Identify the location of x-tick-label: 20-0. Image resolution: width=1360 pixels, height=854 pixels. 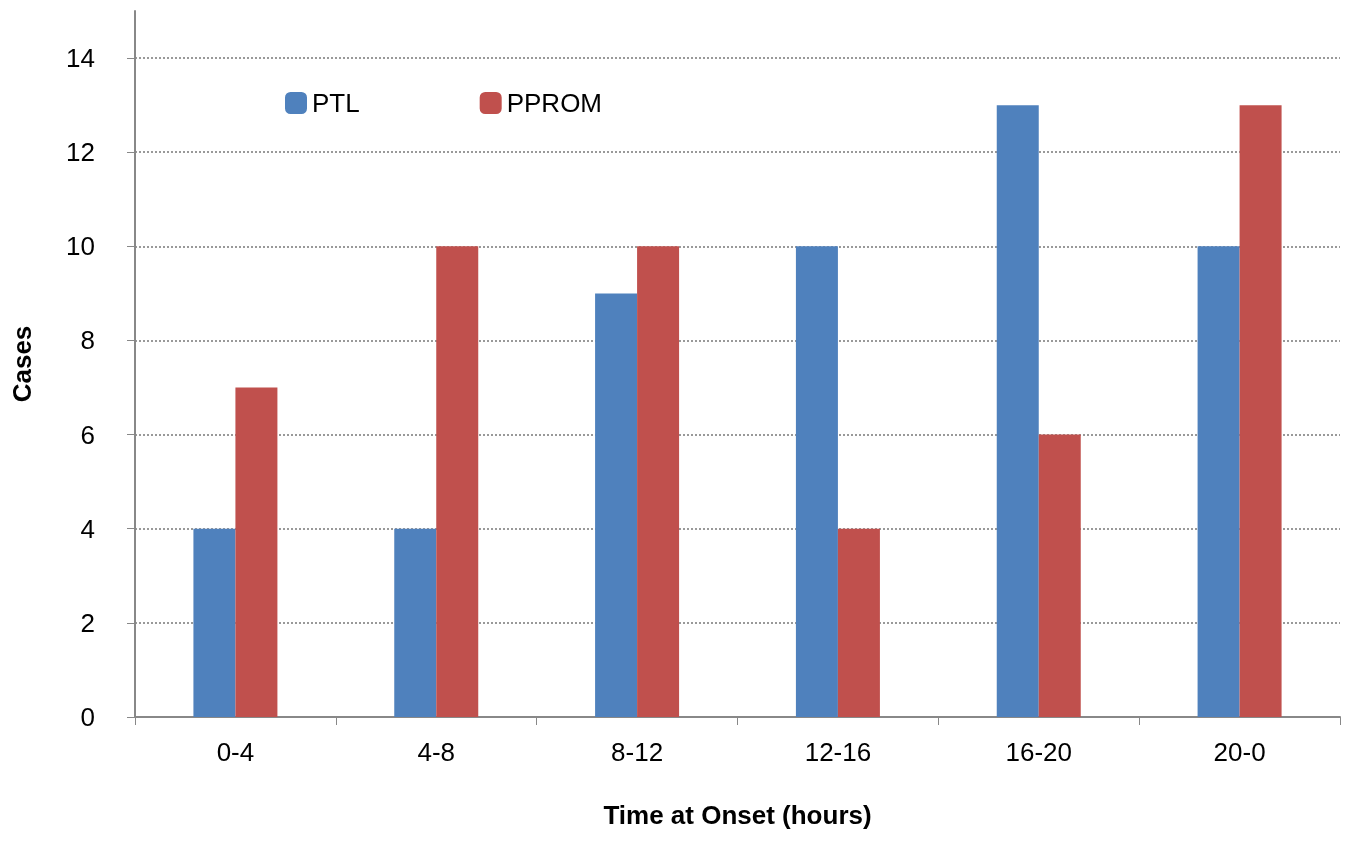
(1239, 752).